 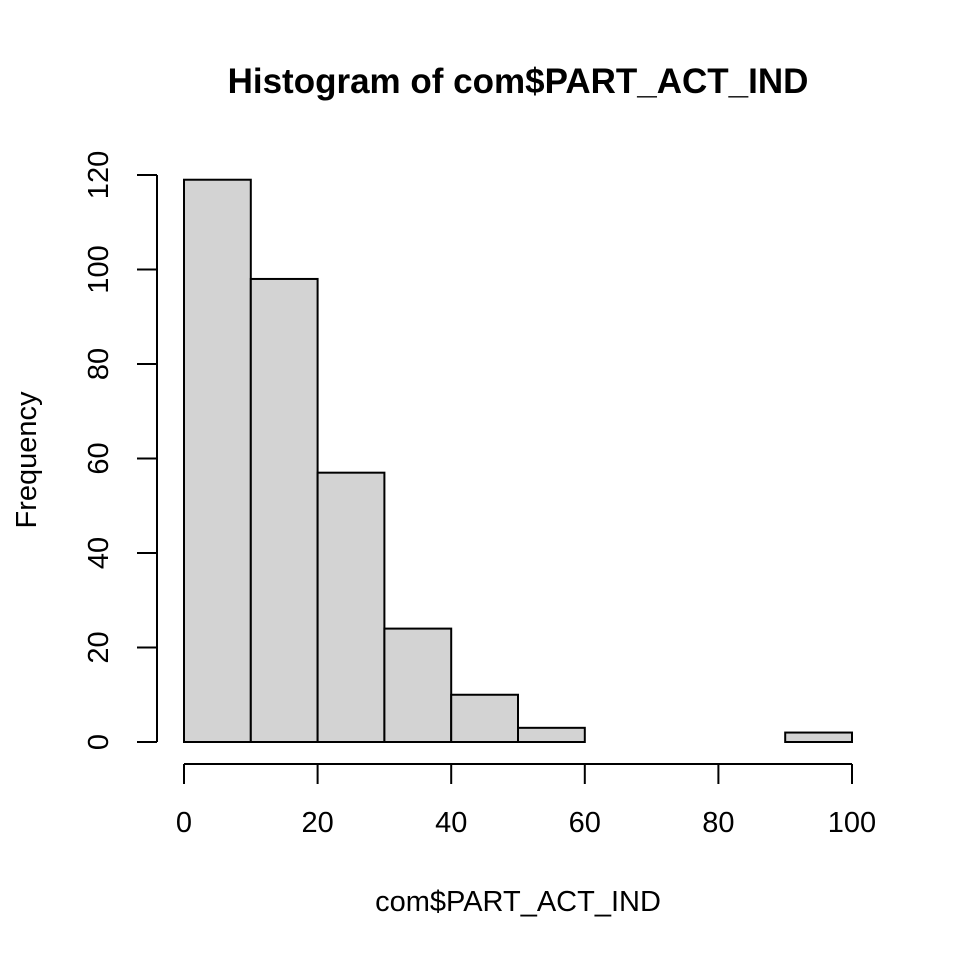 What do you see at coordinates (852, 823) in the screenshot?
I see `x-tick-label-100: 100` at bounding box center [852, 823].